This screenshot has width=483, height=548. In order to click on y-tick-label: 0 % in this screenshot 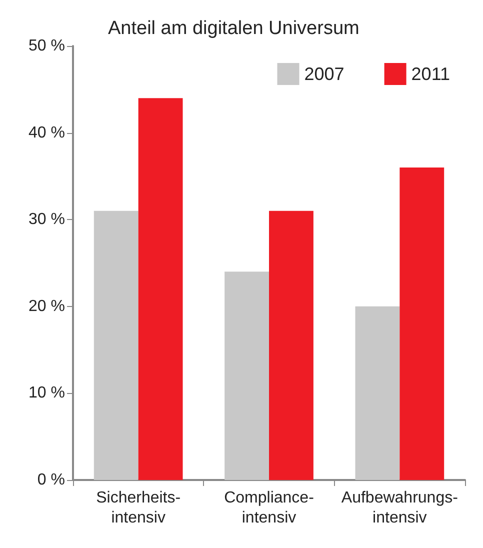, I will do `click(51, 480)`.